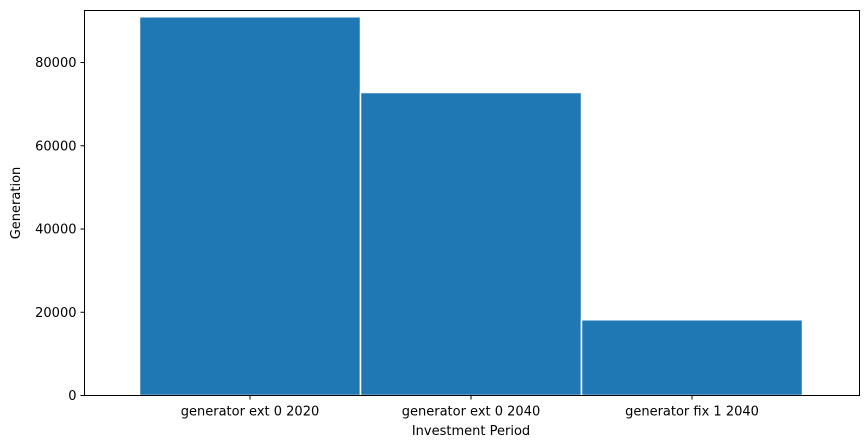 The width and height of the screenshot is (868, 448). I want to click on x-tick-label: generator ext 0 2020, so click(250, 412).